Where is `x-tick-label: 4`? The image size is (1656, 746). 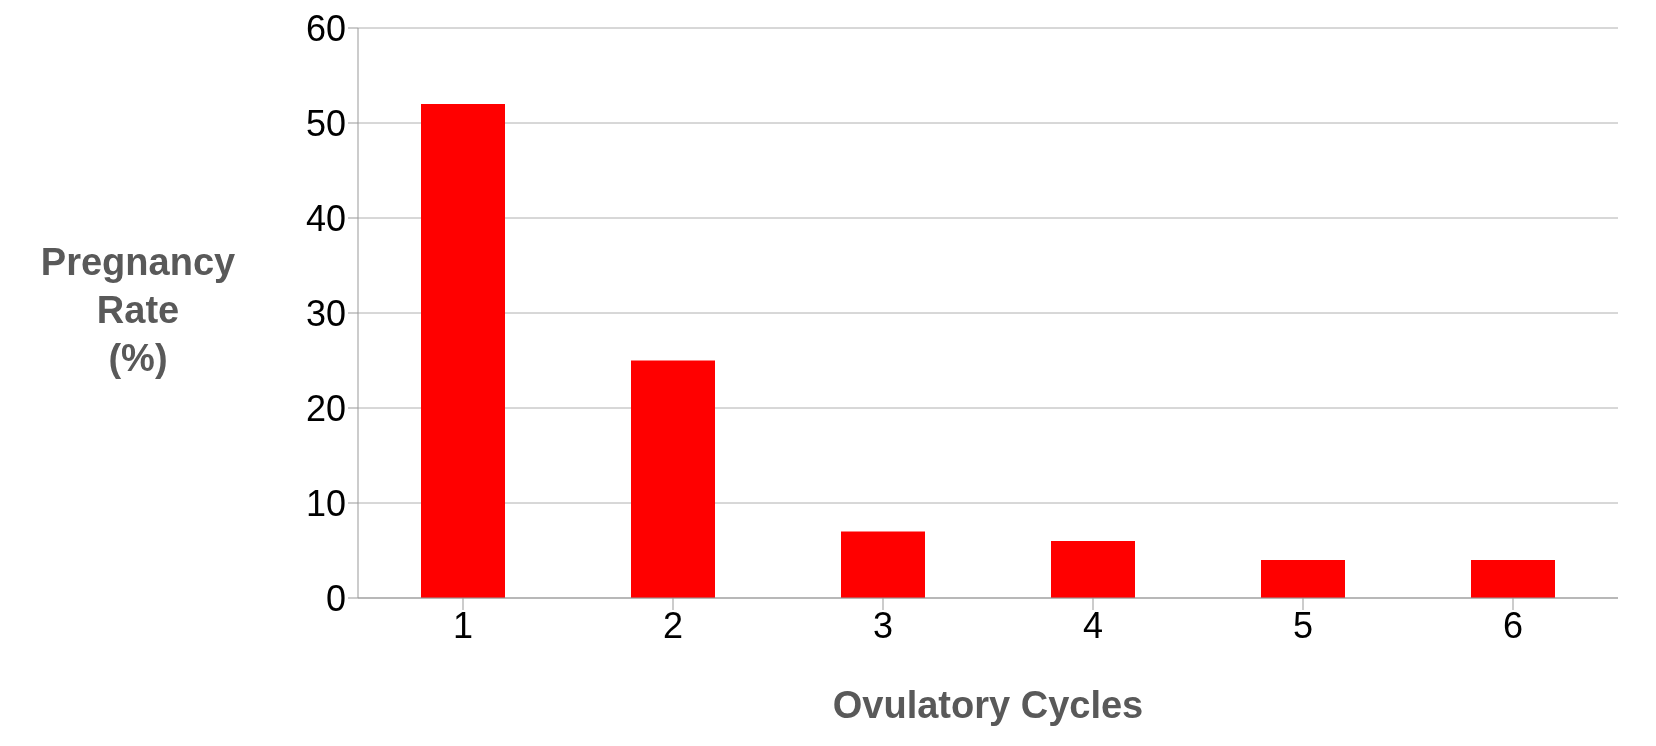
x-tick-label: 4 is located at coordinates (1093, 625).